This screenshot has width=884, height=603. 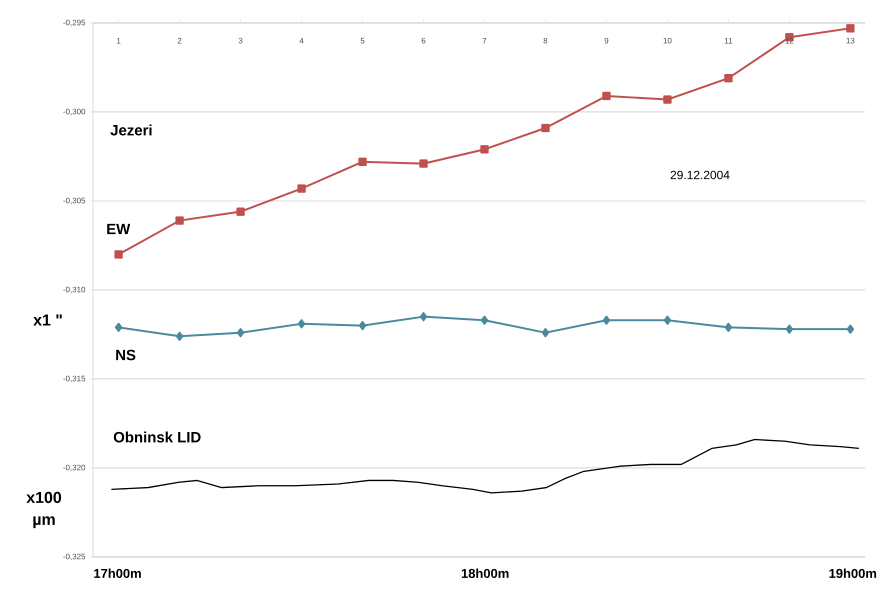 What do you see at coordinates (131, 130) in the screenshot?
I see `annotation: Jezeri` at bounding box center [131, 130].